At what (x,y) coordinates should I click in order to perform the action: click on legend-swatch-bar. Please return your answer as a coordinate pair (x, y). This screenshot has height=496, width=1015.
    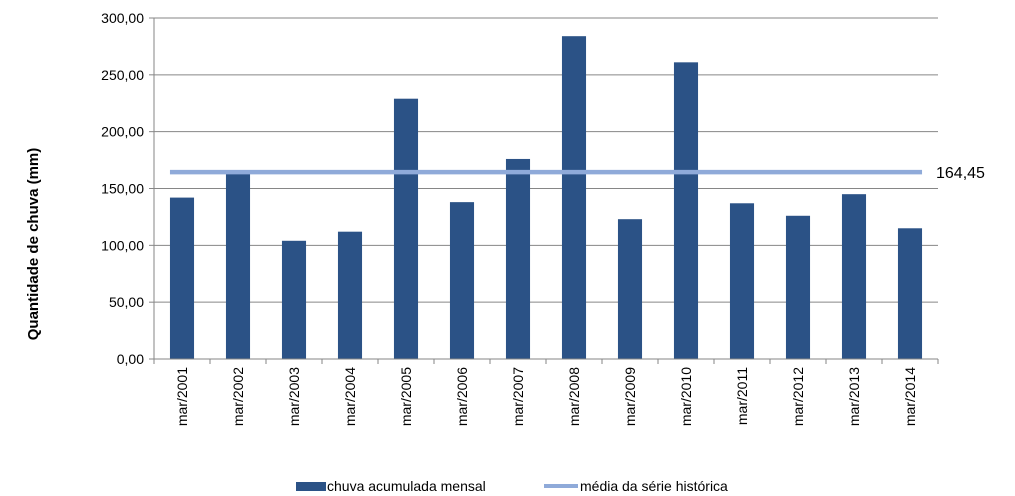
    Looking at the image, I should click on (311, 486).